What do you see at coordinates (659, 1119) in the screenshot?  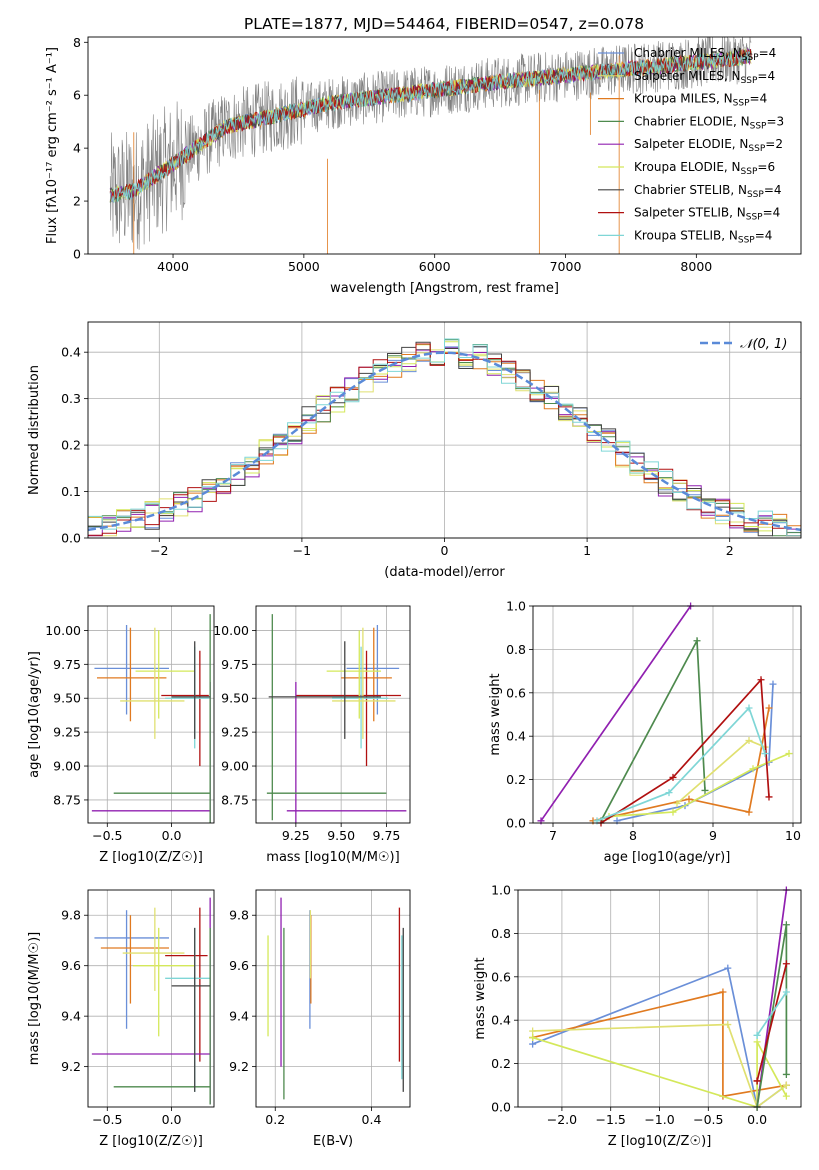 I see `tick-label-x: −1.0` at bounding box center [659, 1119].